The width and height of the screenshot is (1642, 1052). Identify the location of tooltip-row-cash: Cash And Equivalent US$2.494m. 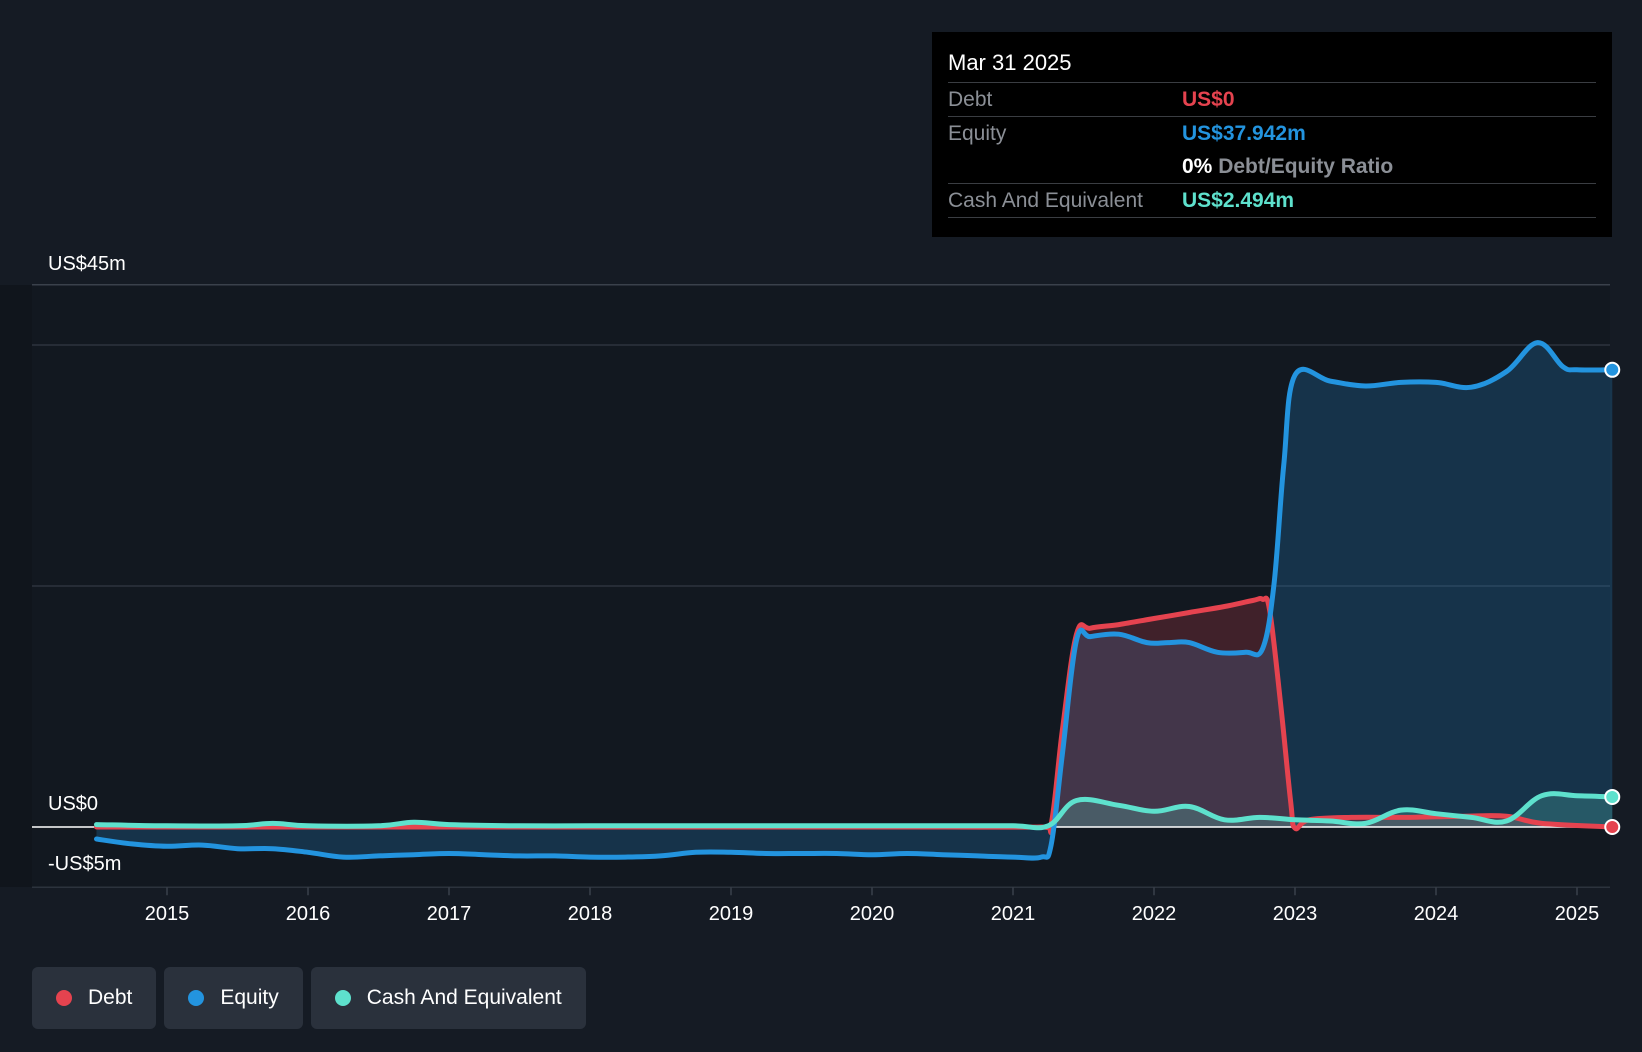
(1272, 200).